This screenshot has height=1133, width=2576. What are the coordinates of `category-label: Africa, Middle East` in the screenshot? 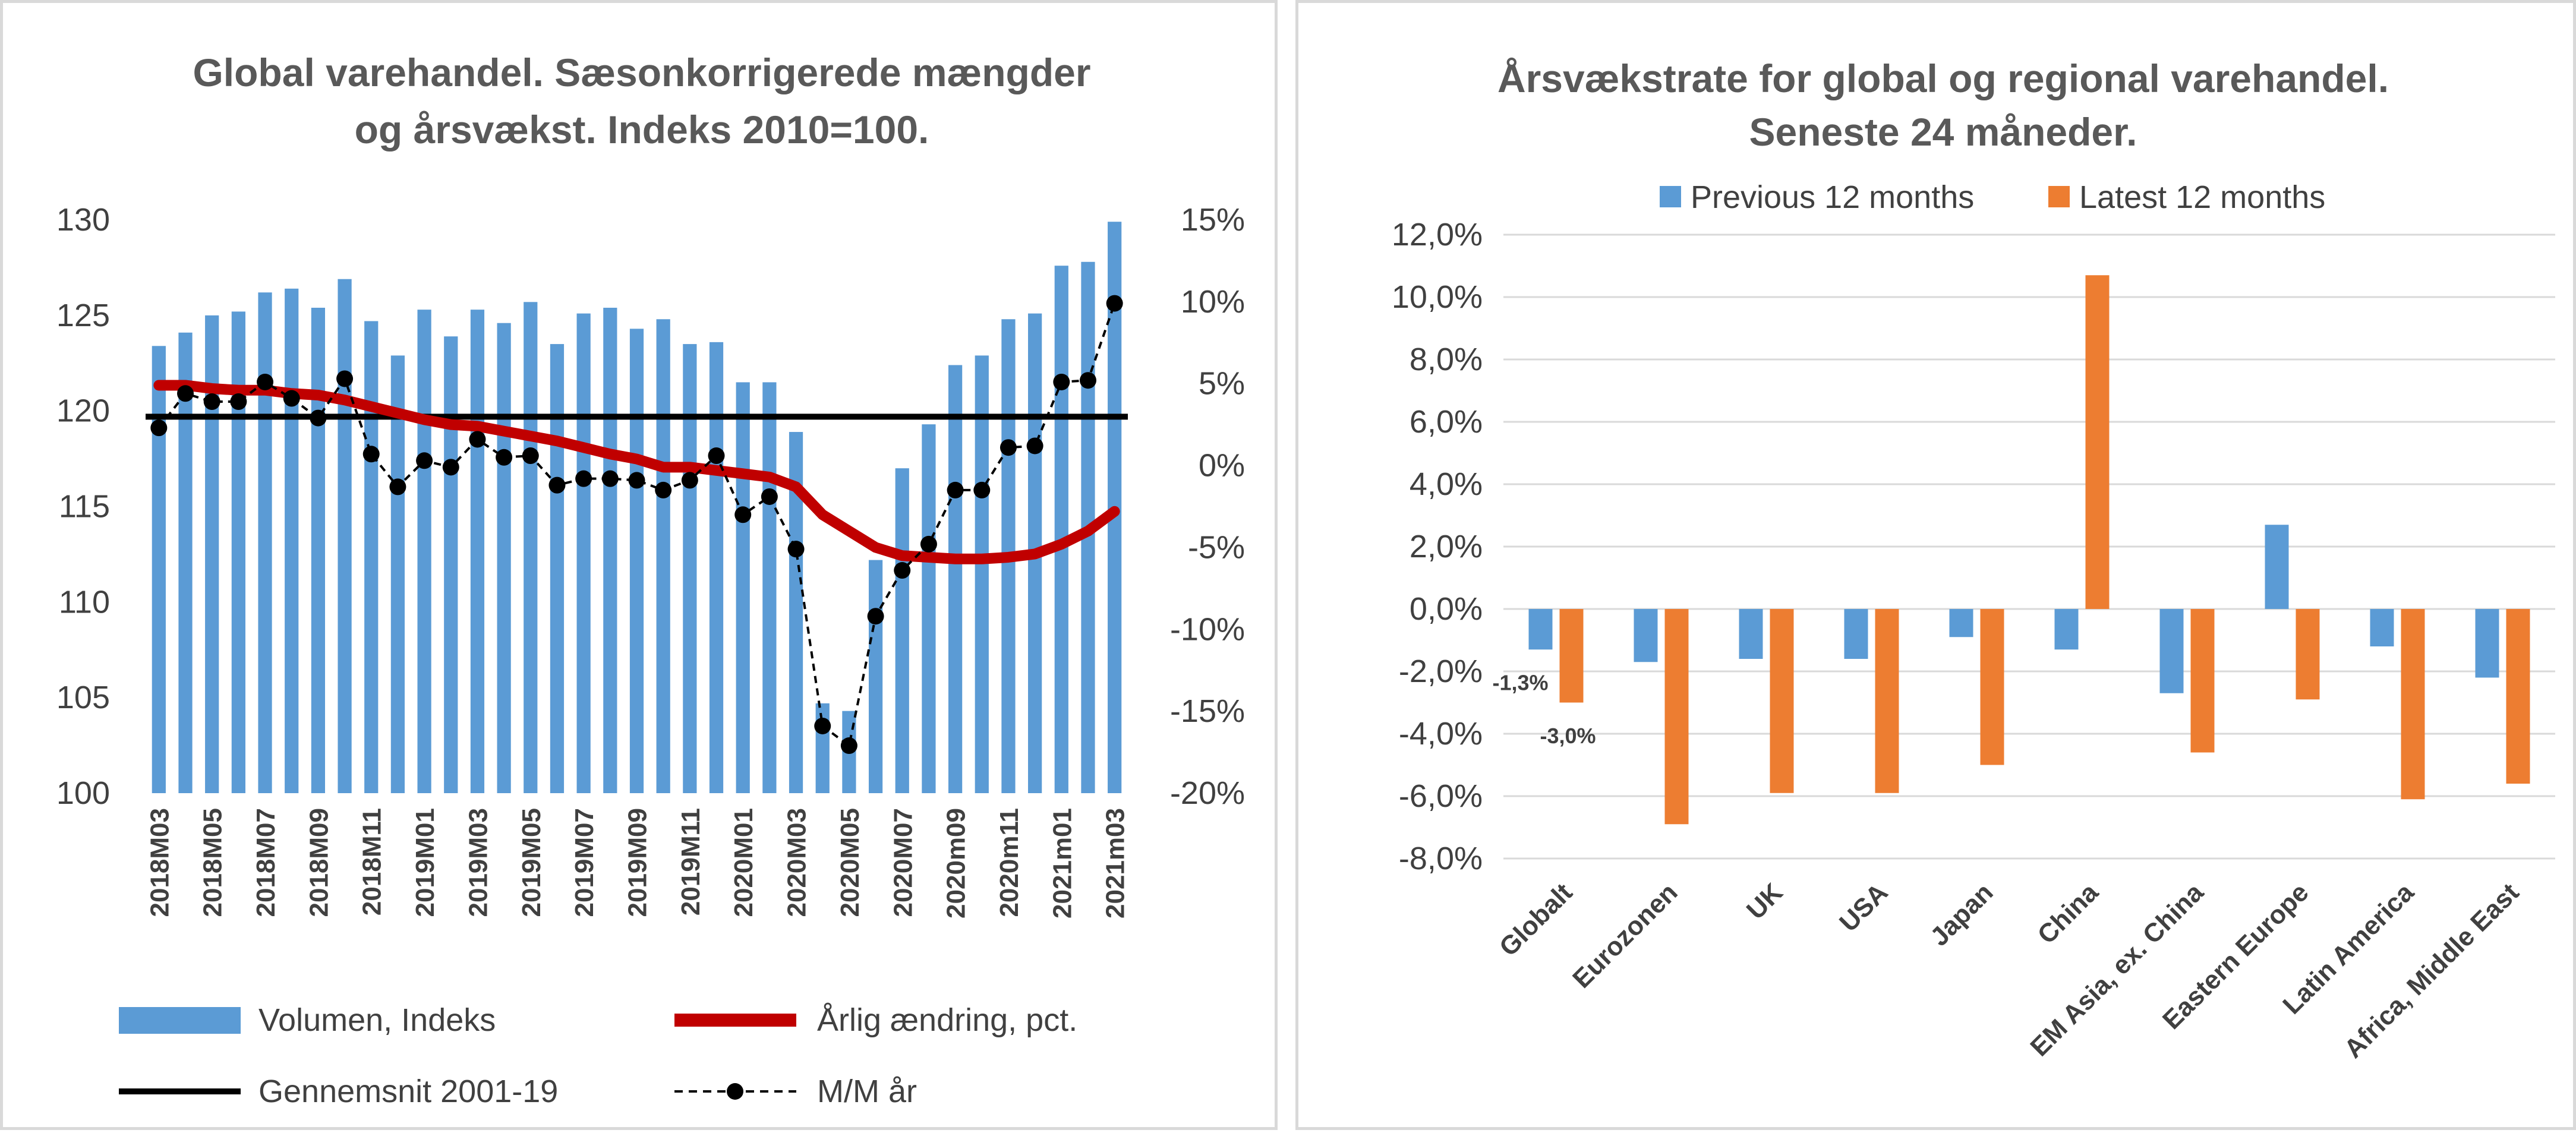 It's located at (2432, 971).